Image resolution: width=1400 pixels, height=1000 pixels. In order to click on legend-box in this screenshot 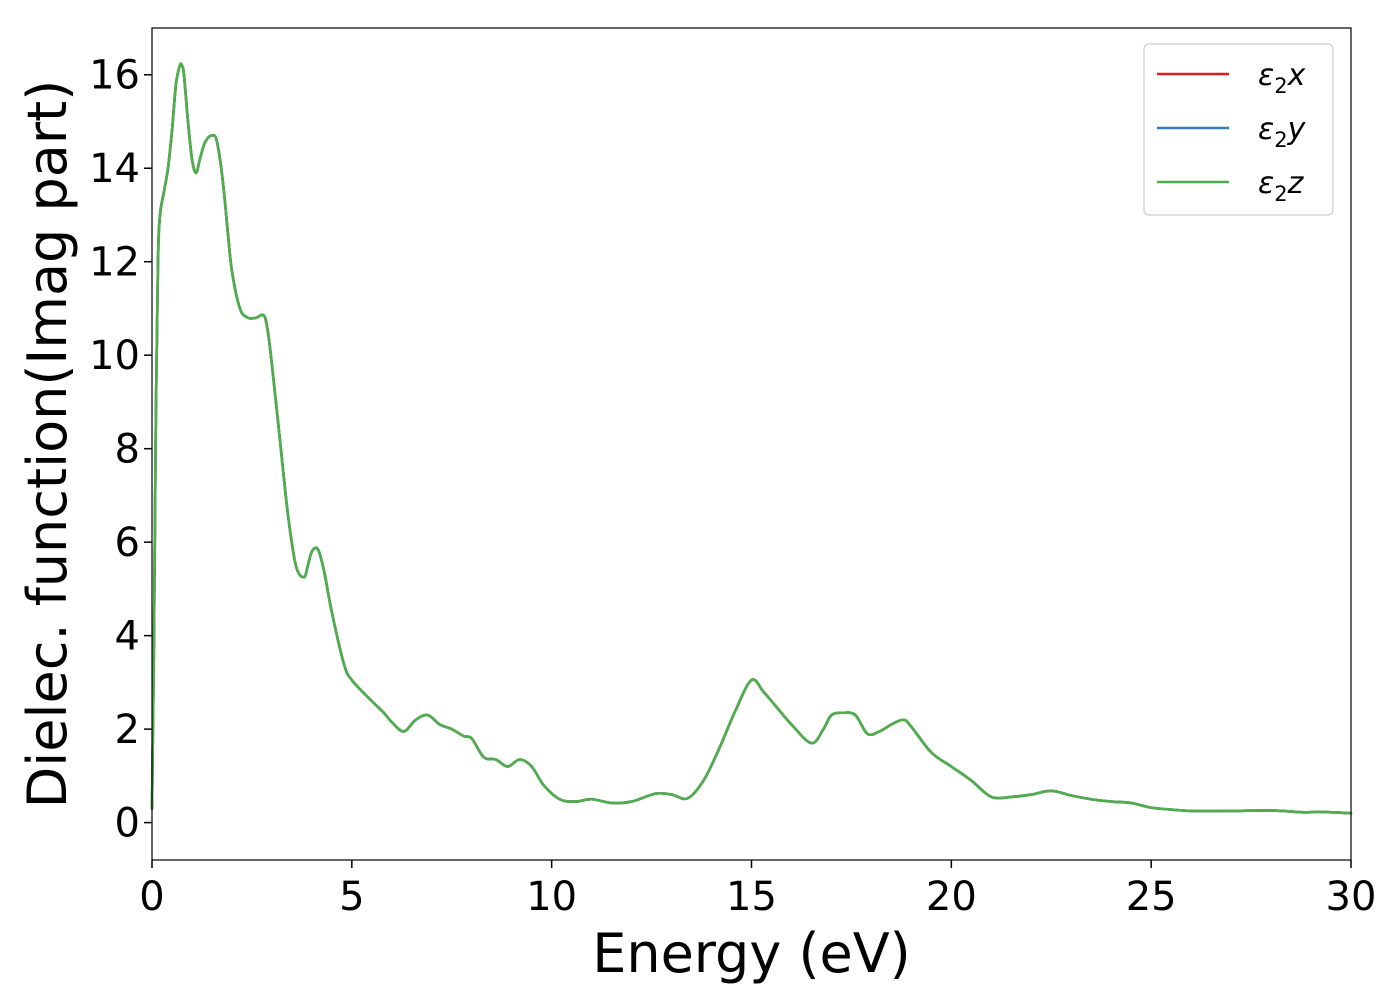, I will do `click(1238, 129)`.